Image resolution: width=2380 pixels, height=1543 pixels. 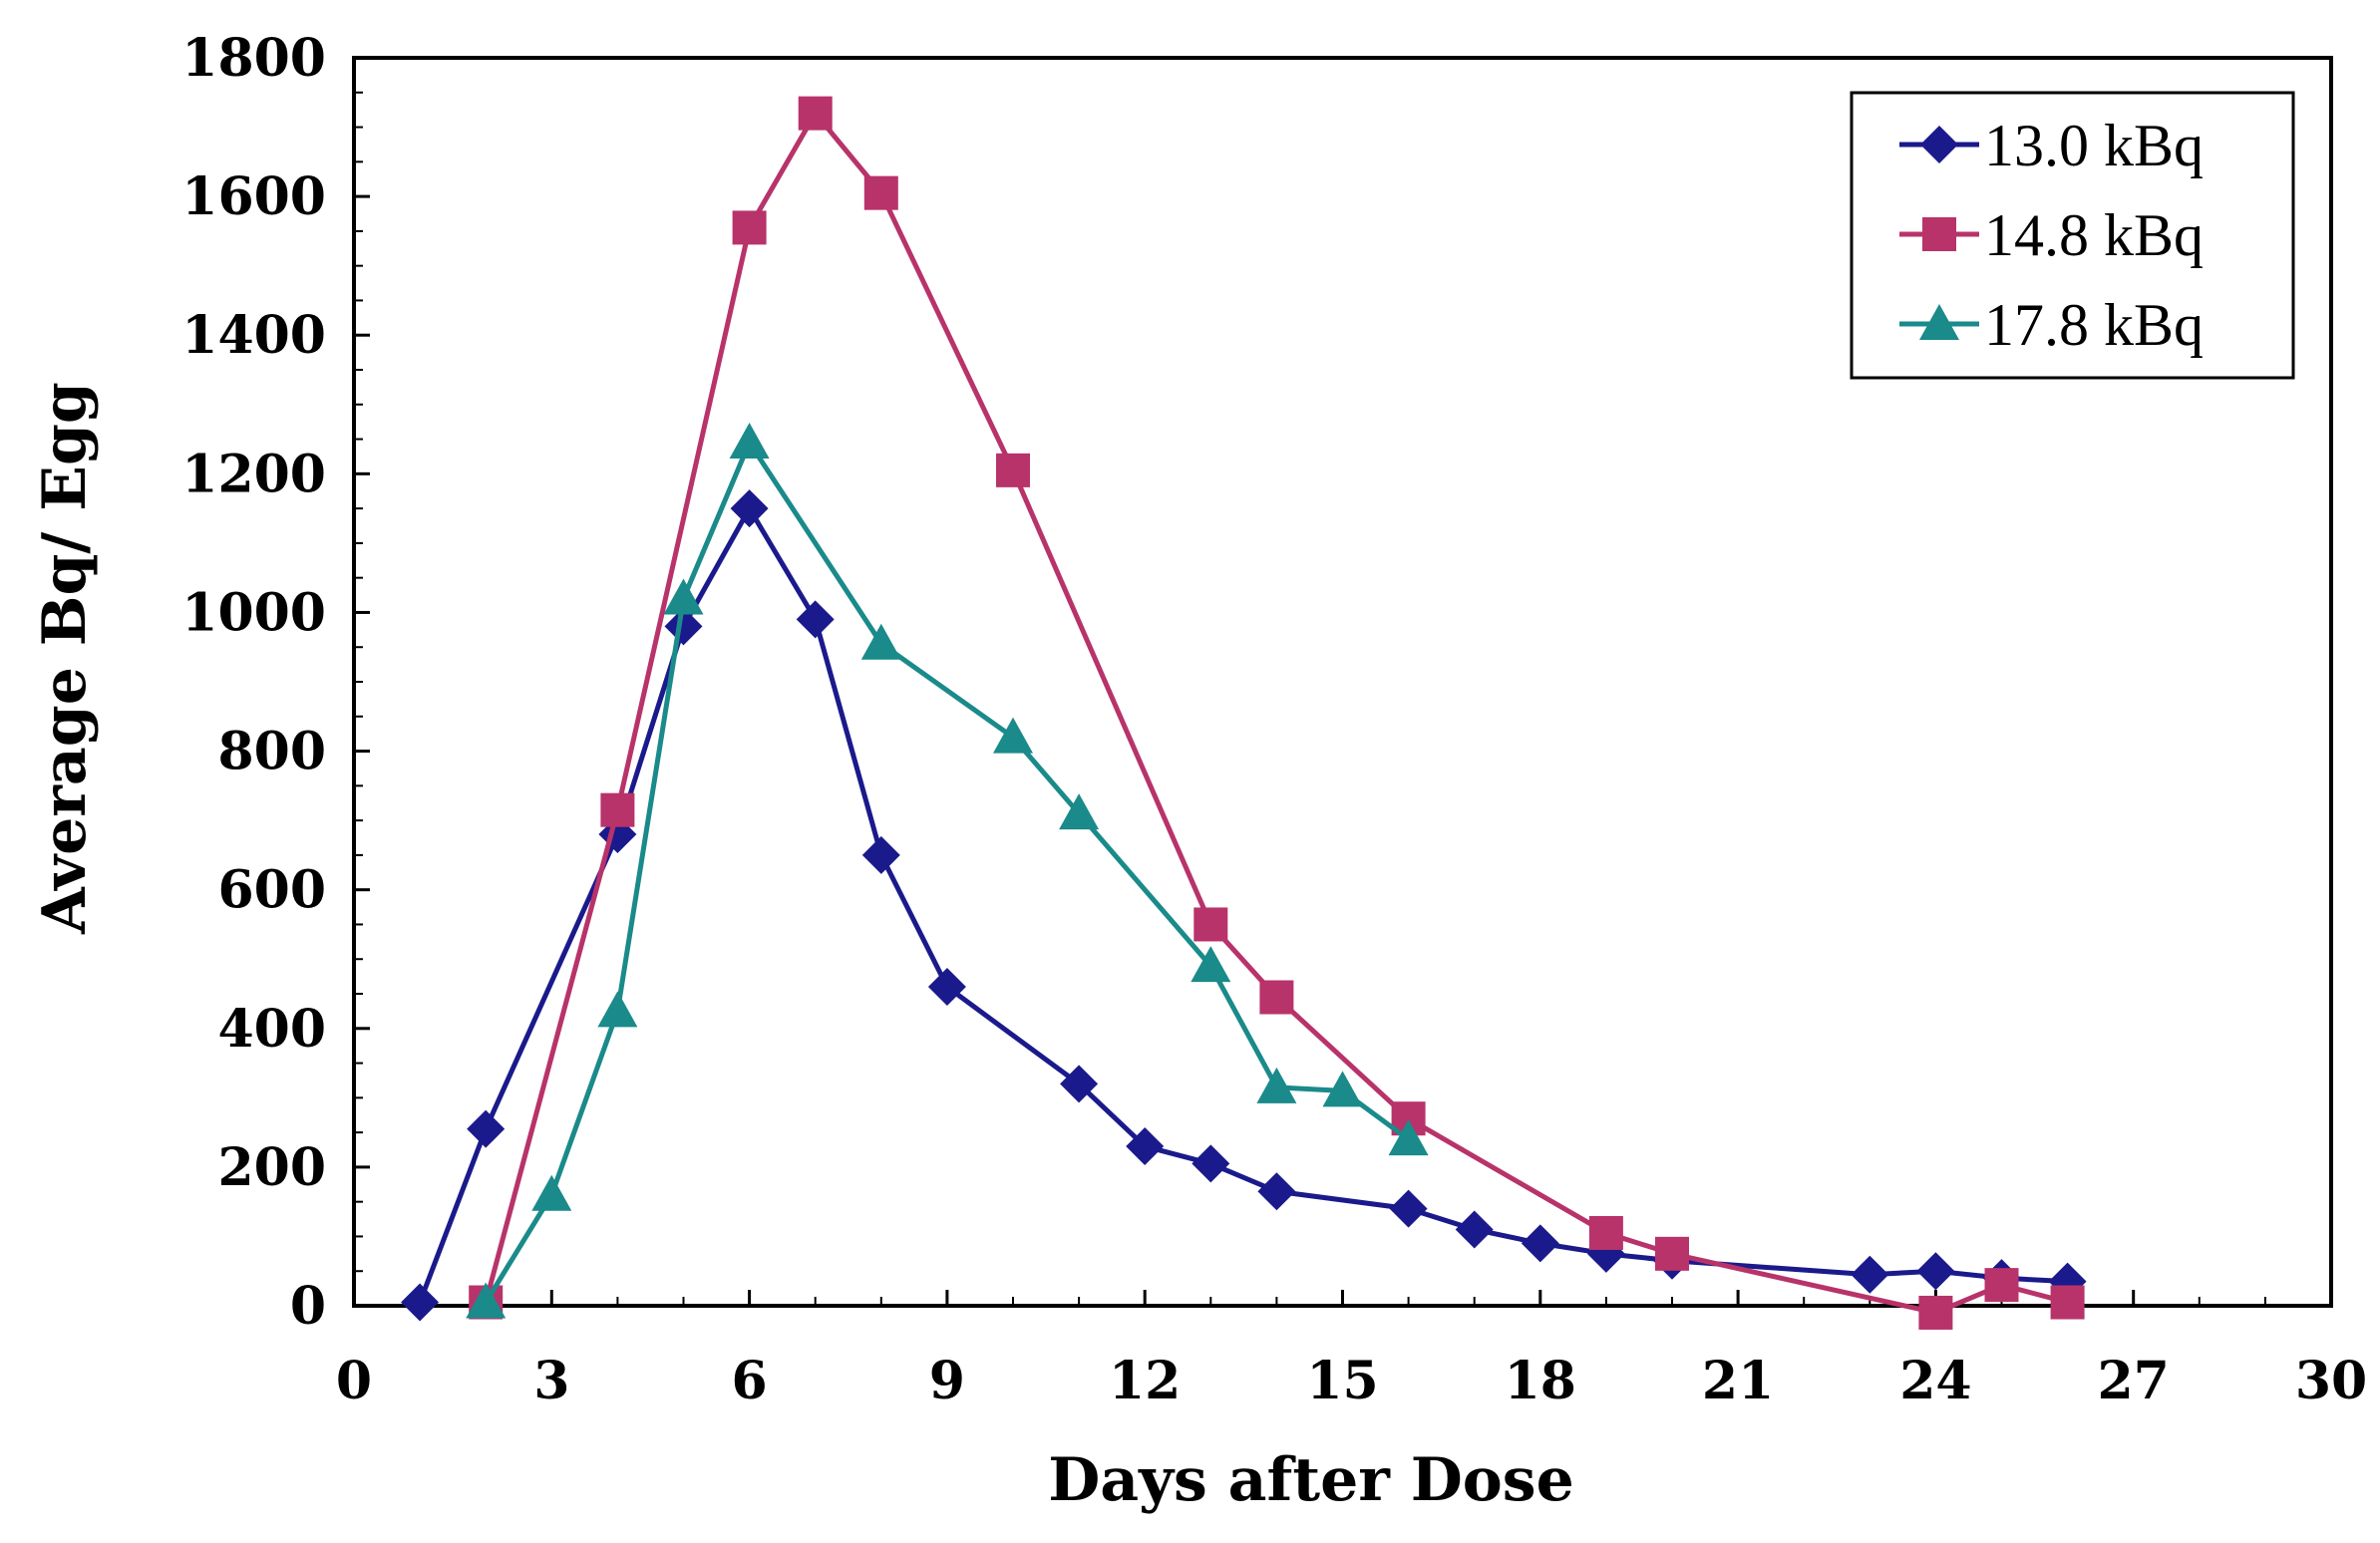 What do you see at coordinates (551, 1381) in the screenshot?
I see `x-tick-label: 3` at bounding box center [551, 1381].